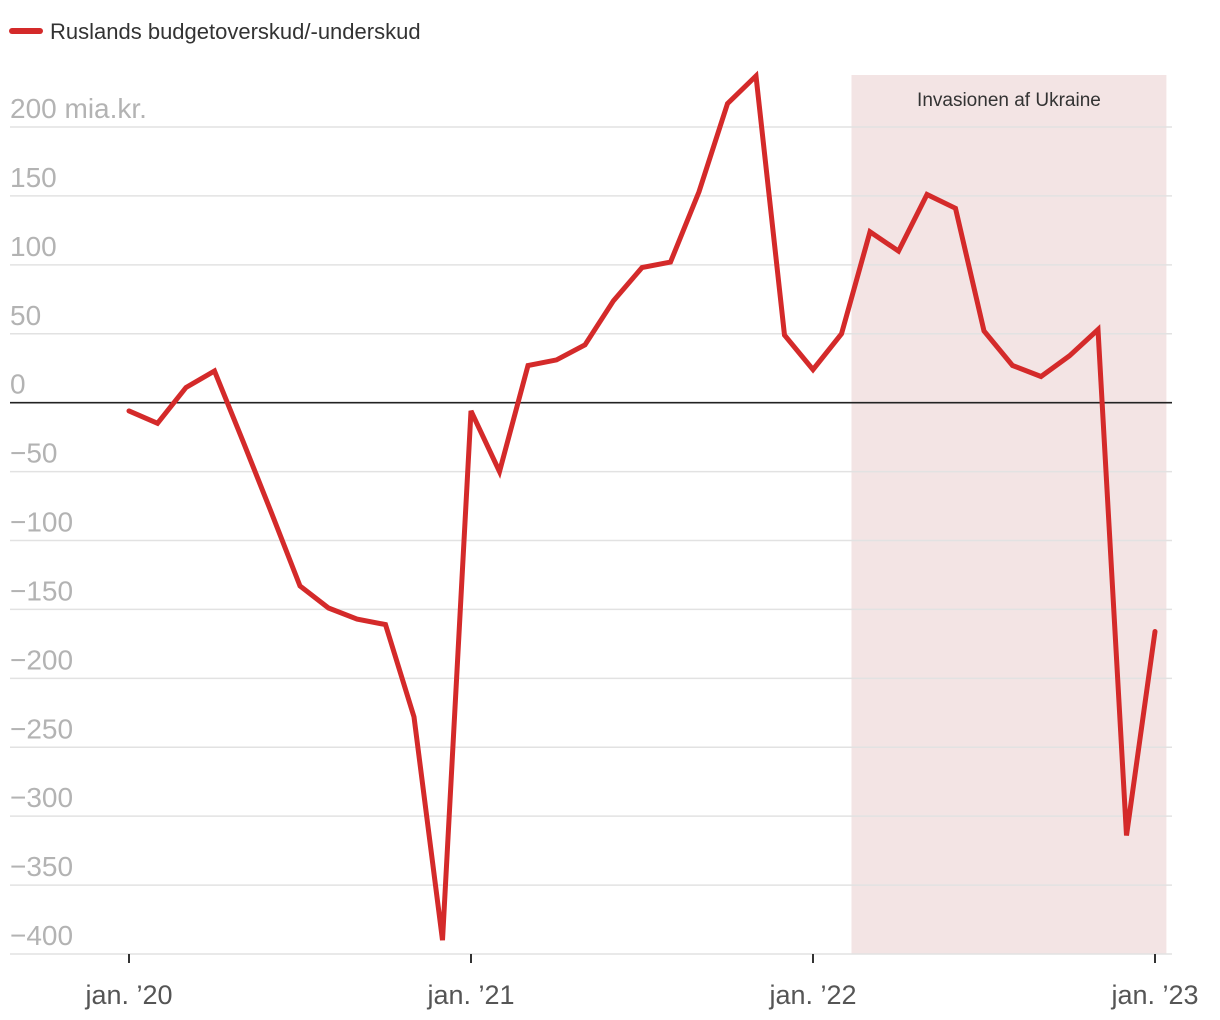  I want to click on y-tick-label-7: −150, so click(41, 590).